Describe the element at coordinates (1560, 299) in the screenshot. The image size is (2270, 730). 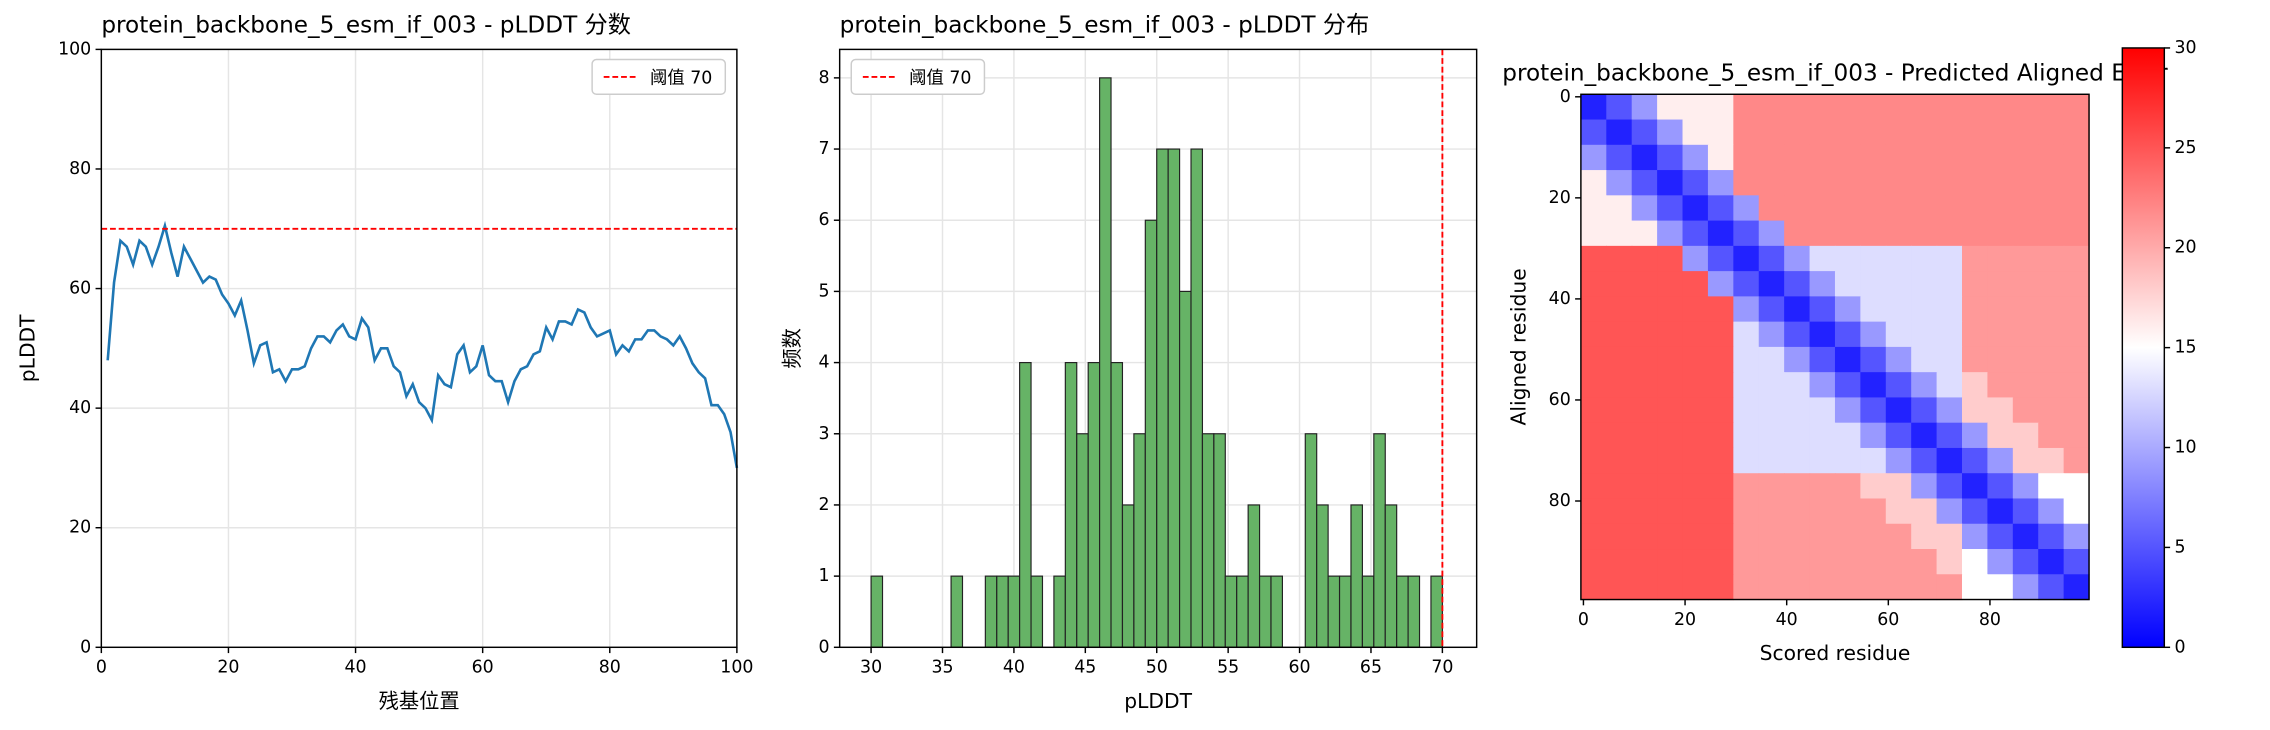
I see `y-tick-label: 40` at that location.